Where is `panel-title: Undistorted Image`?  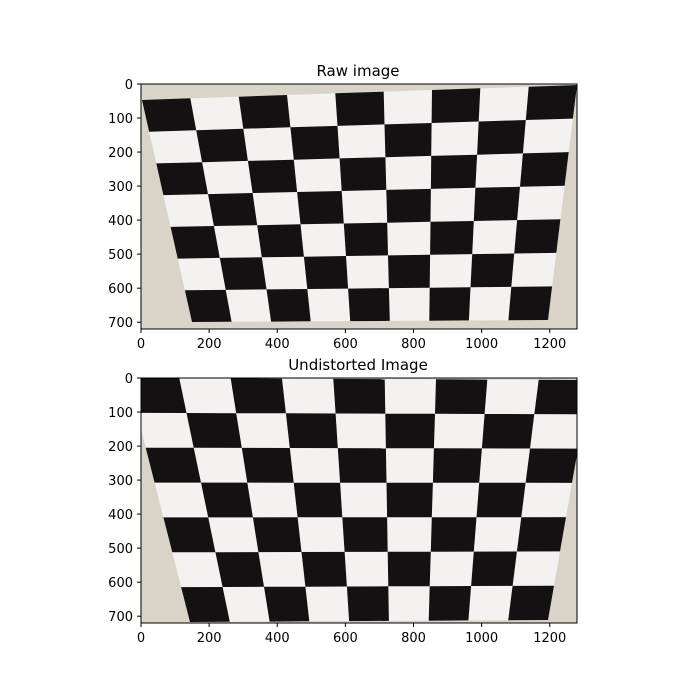
panel-title: Undistorted Image is located at coordinates (358, 365).